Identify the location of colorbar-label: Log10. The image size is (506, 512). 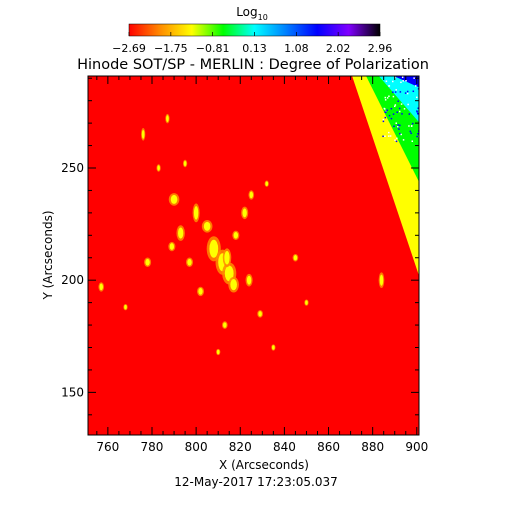
(252, 13).